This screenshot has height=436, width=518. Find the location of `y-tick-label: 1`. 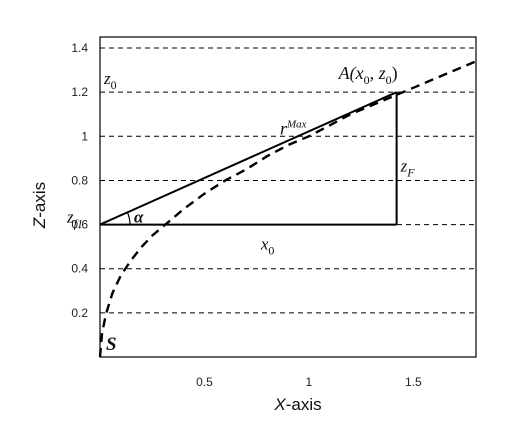

y-tick-label: 1 is located at coordinates (84, 136).